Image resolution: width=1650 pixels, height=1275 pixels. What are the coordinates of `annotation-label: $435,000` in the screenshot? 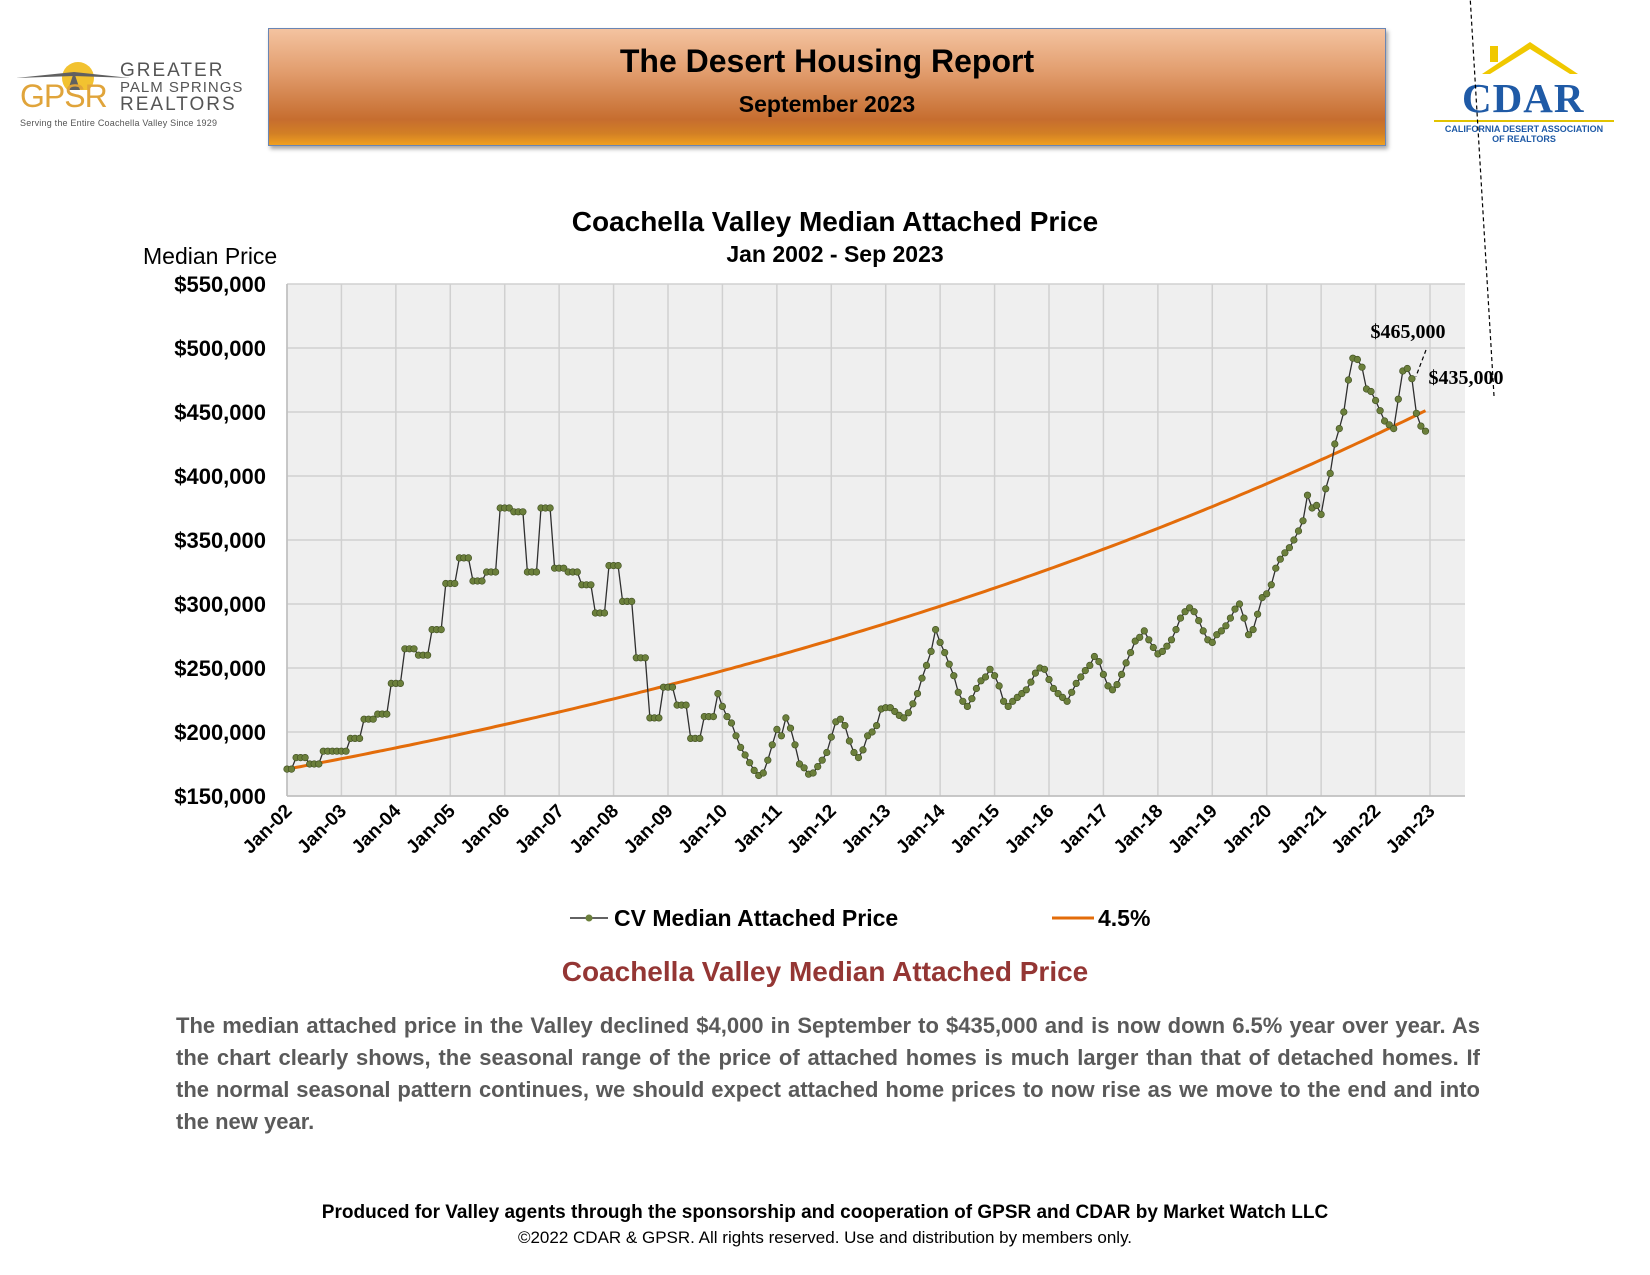 It's located at (1466, 378).